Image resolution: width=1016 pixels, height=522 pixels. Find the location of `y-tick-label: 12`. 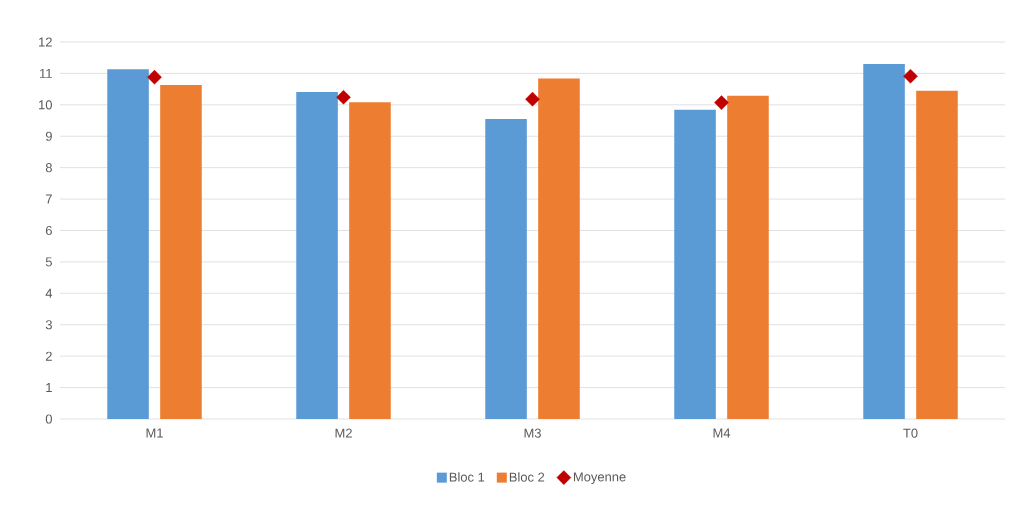

y-tick-label: 12 is located at coordinates (45, 42).